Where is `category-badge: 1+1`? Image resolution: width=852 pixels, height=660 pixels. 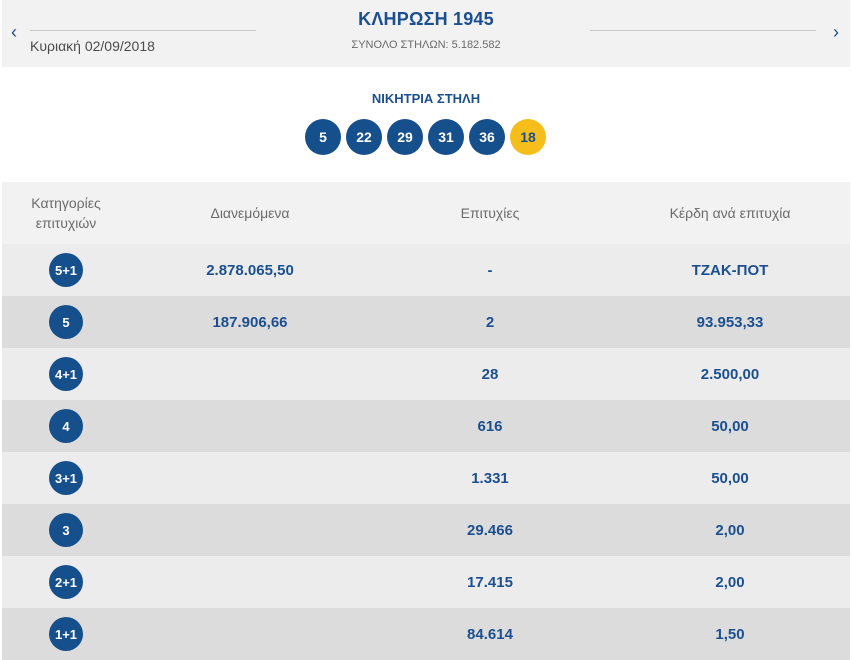 category-badge: 1+1 is located at coordinates (66, 634).